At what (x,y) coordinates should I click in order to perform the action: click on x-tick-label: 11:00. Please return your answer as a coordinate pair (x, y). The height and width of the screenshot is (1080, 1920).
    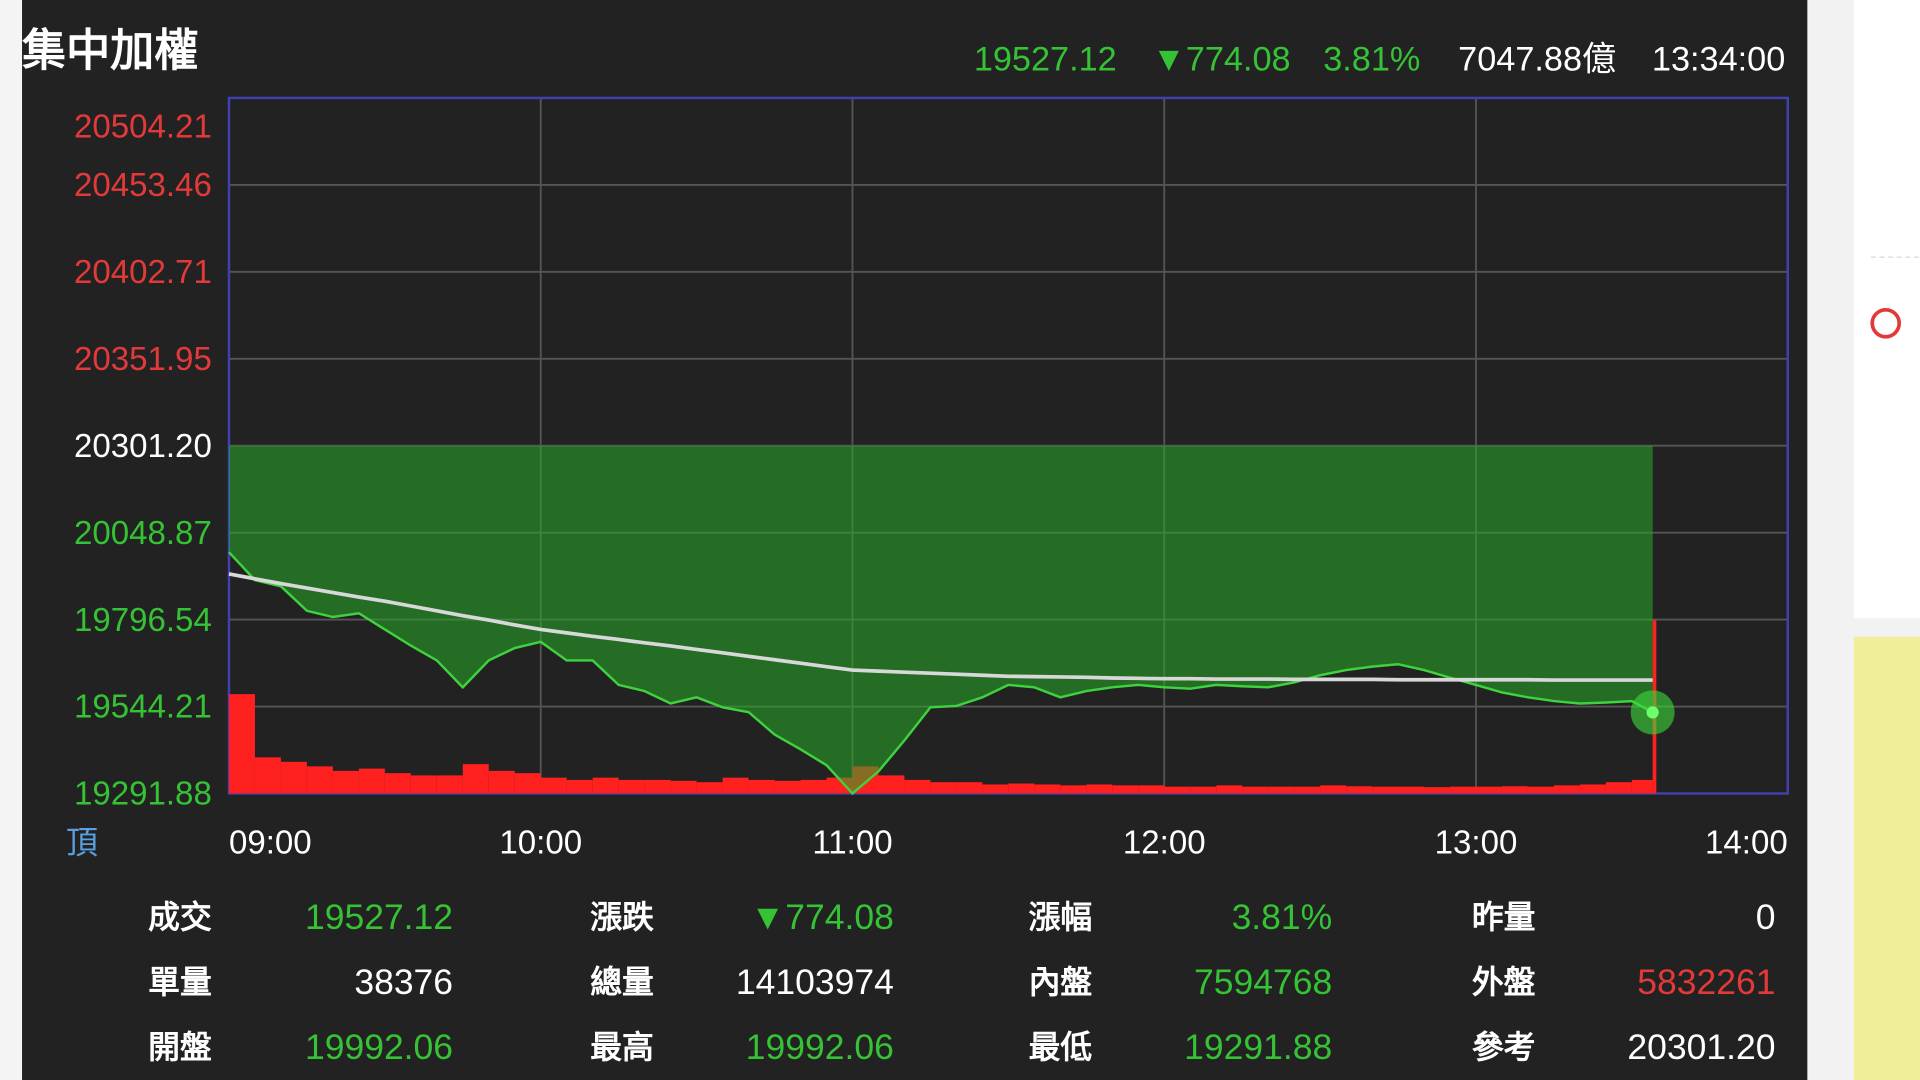
    Looking at the image, I should click on (852, 843).